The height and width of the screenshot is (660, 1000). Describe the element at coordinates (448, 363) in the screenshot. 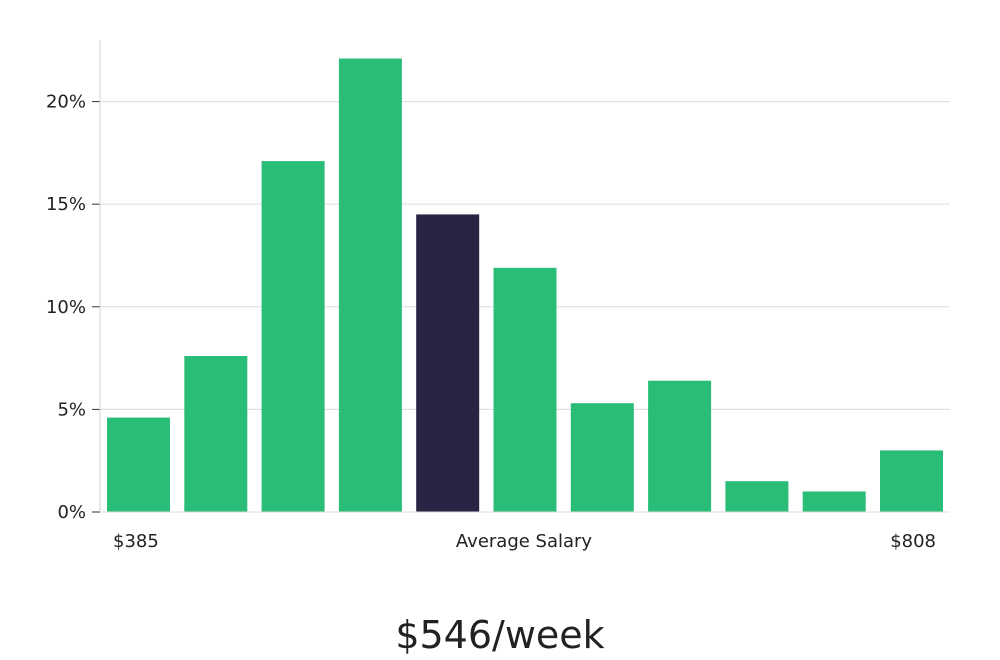

I see `bar-average-salary` at that location.